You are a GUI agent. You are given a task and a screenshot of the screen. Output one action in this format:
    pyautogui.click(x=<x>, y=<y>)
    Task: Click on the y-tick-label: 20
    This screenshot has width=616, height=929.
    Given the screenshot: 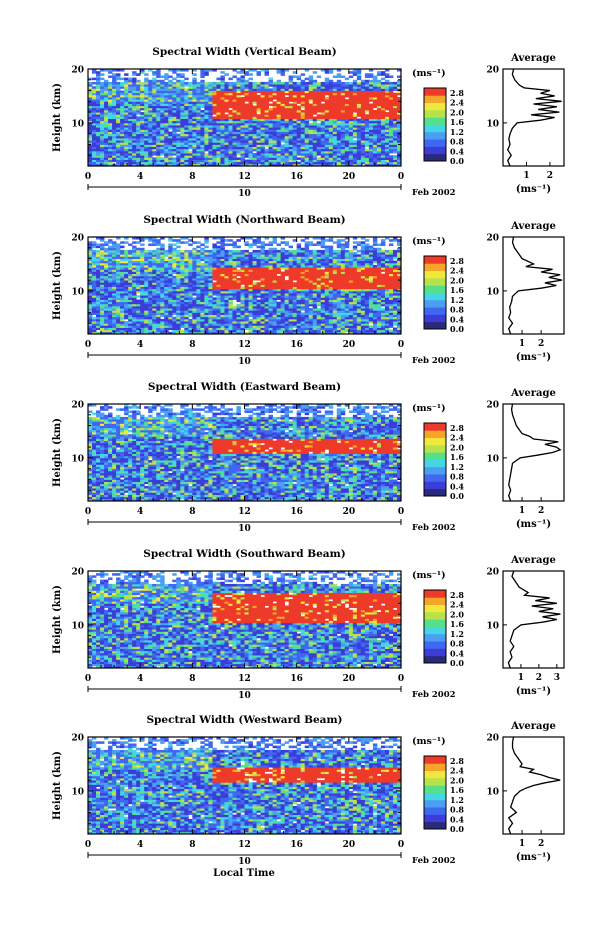 What is the action you would take?
    pyautogui.click(x=77, y=71)
    